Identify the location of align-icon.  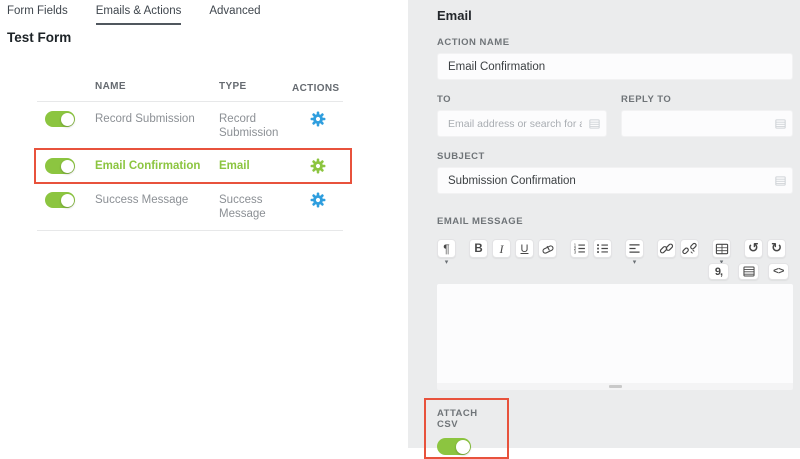
(634, 248).